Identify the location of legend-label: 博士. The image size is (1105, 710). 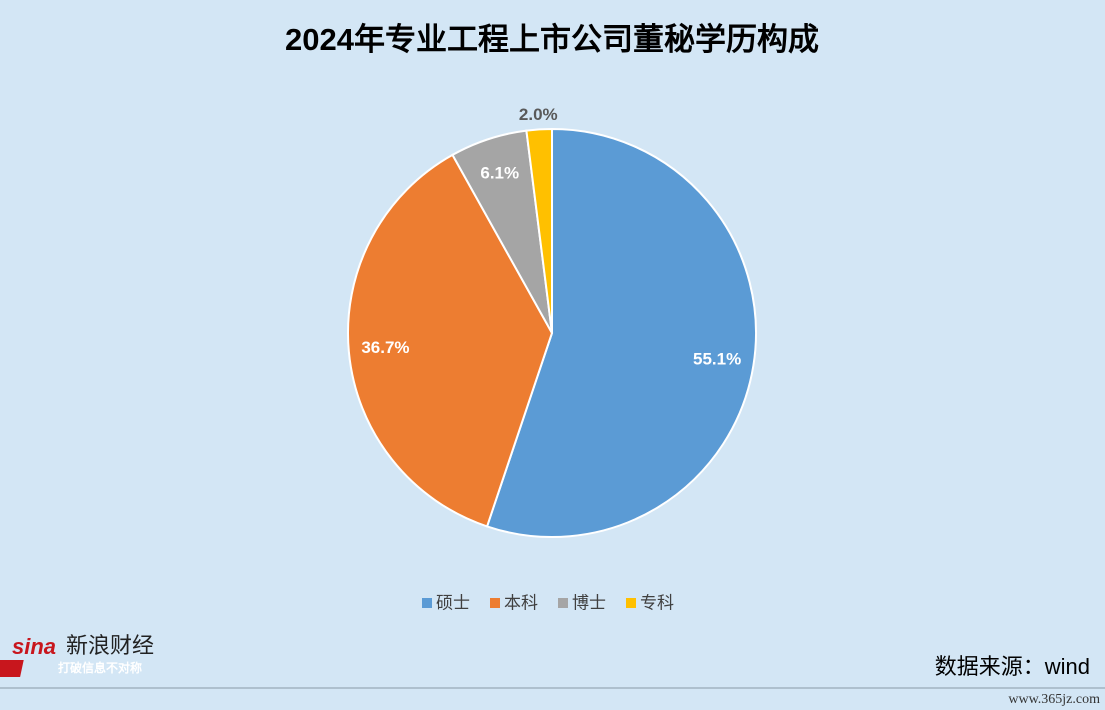
(589, 602).